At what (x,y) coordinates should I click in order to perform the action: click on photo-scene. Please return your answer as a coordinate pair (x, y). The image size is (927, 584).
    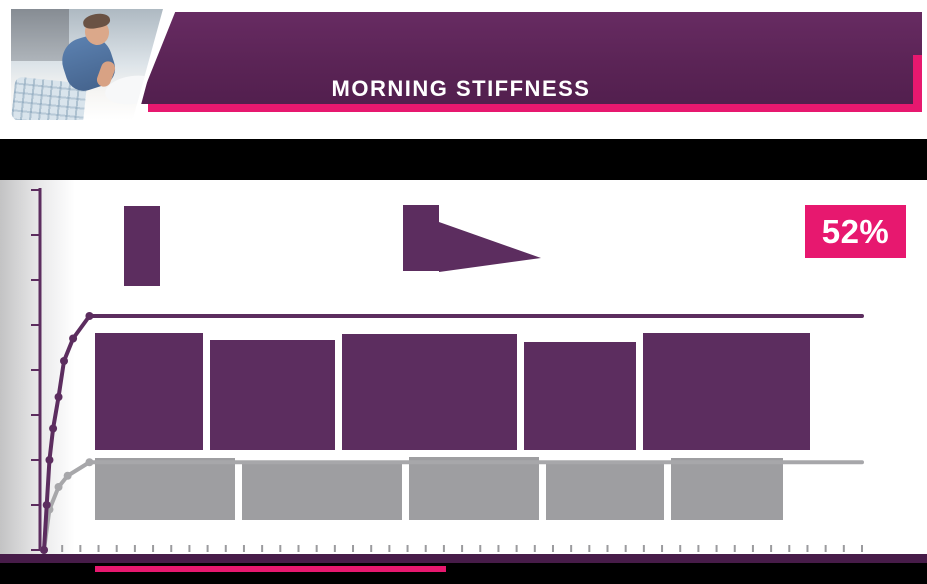
    Looking at the image, I should click on (87, 64).